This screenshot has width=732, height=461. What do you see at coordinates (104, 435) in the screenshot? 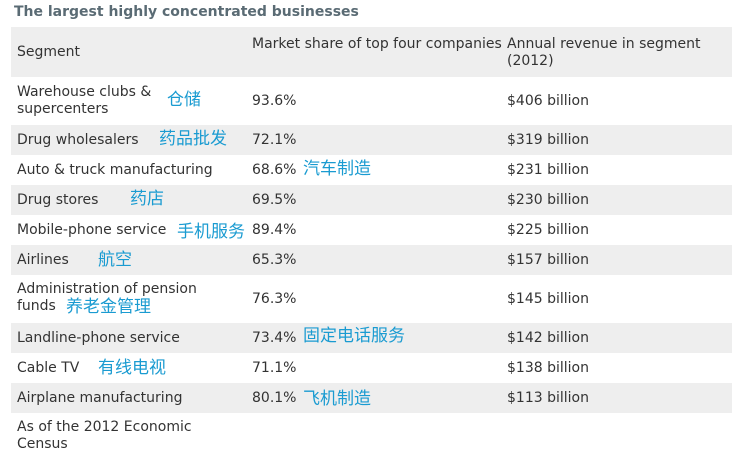
I see `footer-note: As of the 2012 Economic Census` at bounding box center [104, 435].